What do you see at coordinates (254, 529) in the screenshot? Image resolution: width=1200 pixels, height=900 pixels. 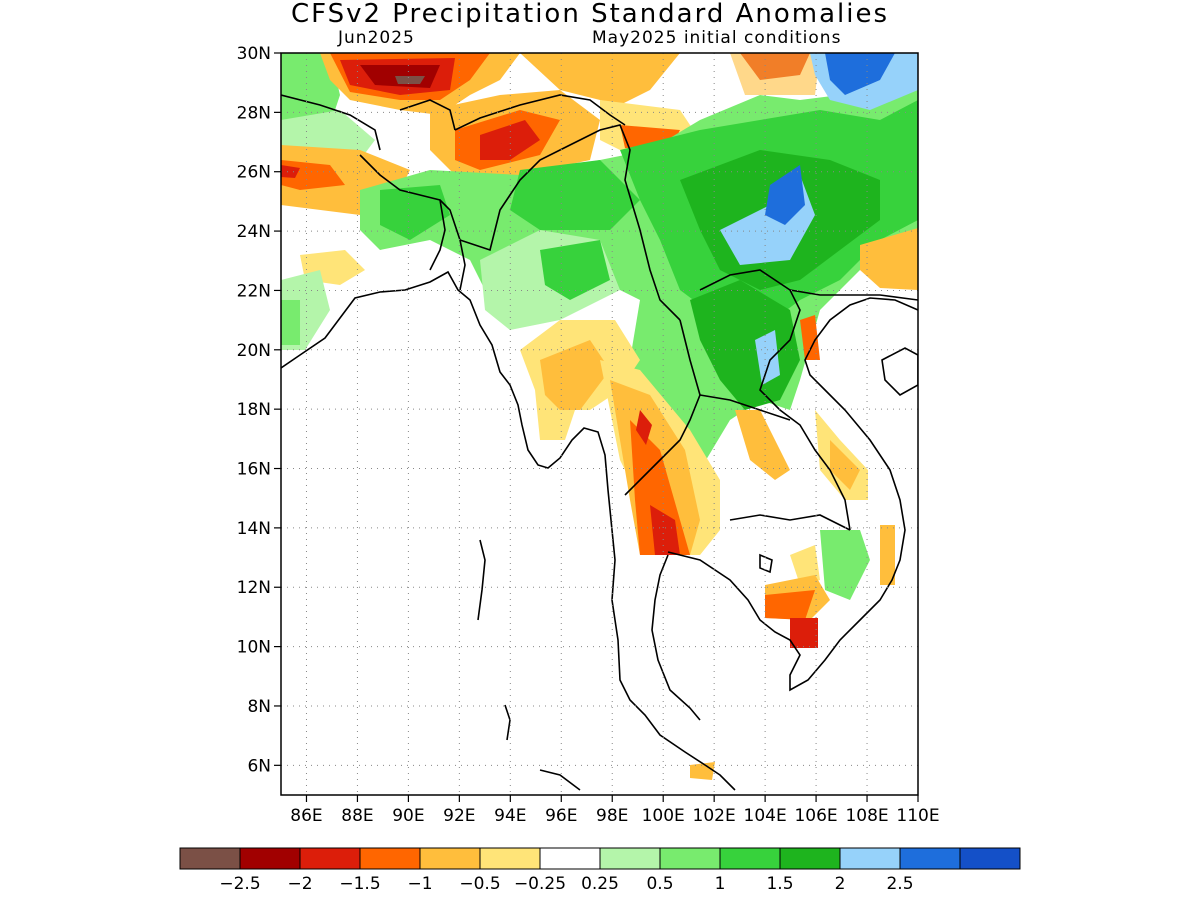 I see `lat-tick-label: 14N` at bounding box center [254, 529].